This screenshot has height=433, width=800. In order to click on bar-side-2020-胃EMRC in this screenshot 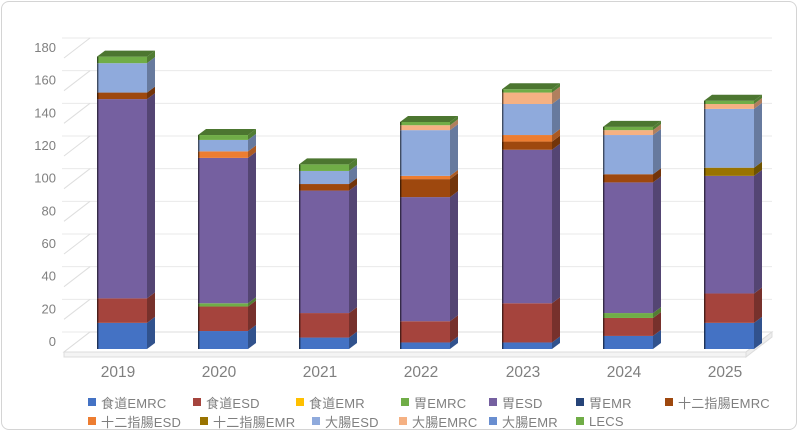, I will do `click(252, 302)`.